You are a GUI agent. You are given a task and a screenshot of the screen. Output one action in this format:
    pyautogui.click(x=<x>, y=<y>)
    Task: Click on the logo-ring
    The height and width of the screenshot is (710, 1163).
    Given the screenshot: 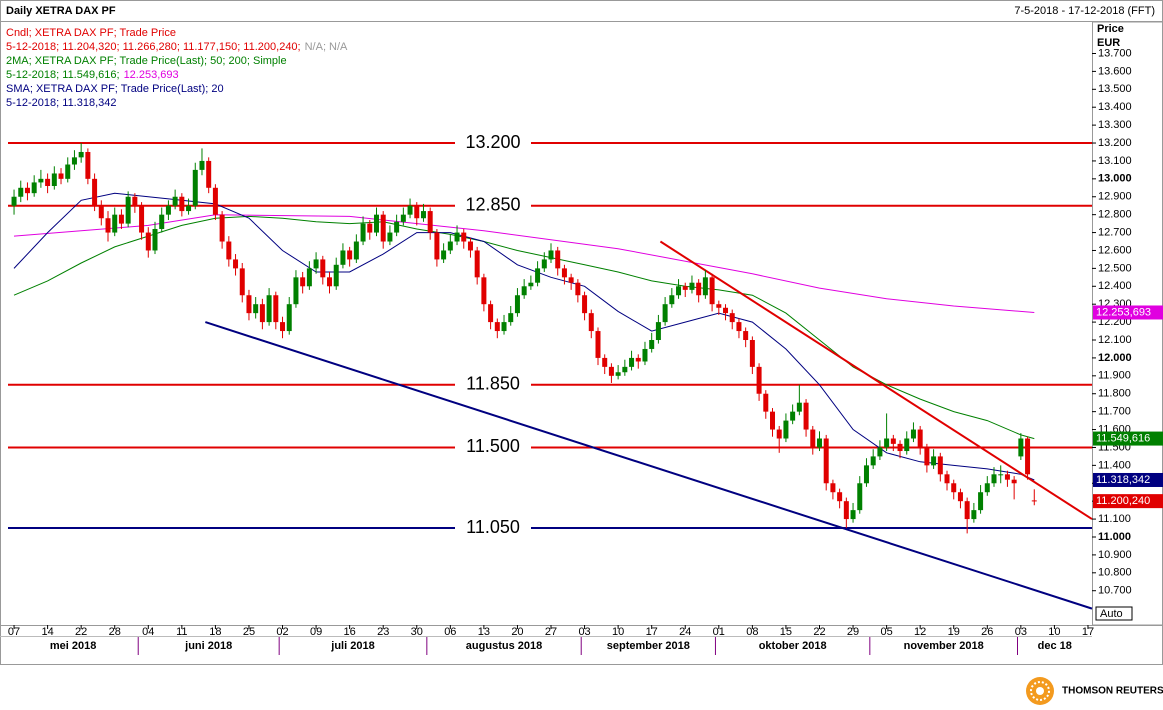 What is the action you would take?
    pyautogui.click(x=1040, y=691)
    